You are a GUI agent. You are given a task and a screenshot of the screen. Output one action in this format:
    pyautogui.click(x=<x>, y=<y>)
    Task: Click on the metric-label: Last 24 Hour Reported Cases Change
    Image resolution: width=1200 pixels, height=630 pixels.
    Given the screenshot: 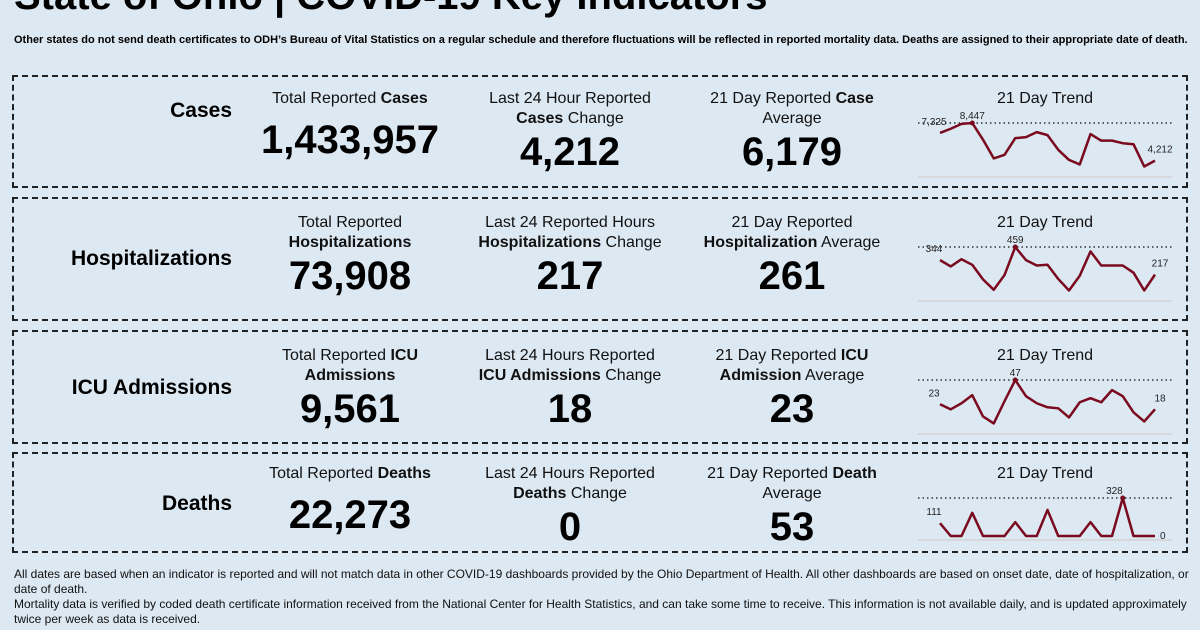 What is the action you would take?
    pyautogui.click(x=570, y=109)
    